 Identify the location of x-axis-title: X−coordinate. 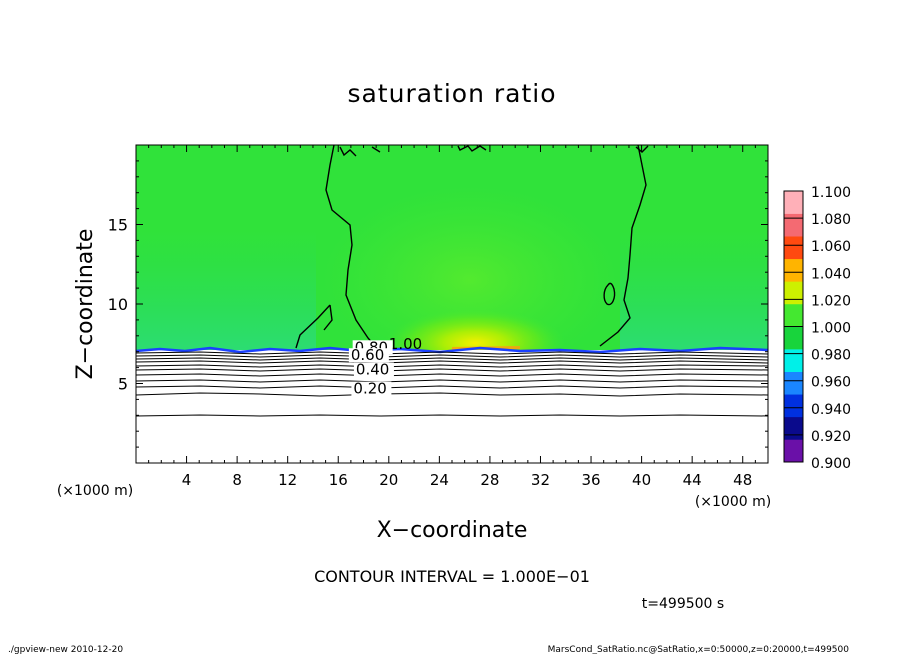
(452, 530).